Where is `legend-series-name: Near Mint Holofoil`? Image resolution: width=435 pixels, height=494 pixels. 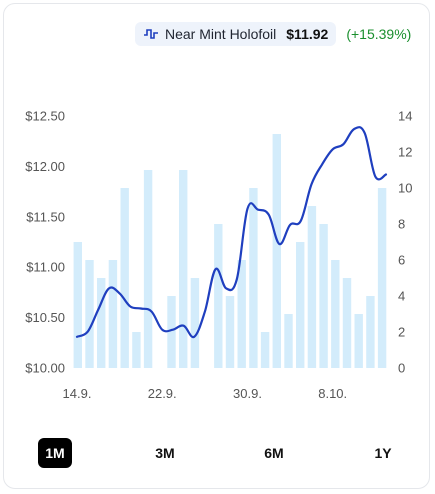 legend-series-name: Near Mint Holofoil is located at coordinates (221, 34).